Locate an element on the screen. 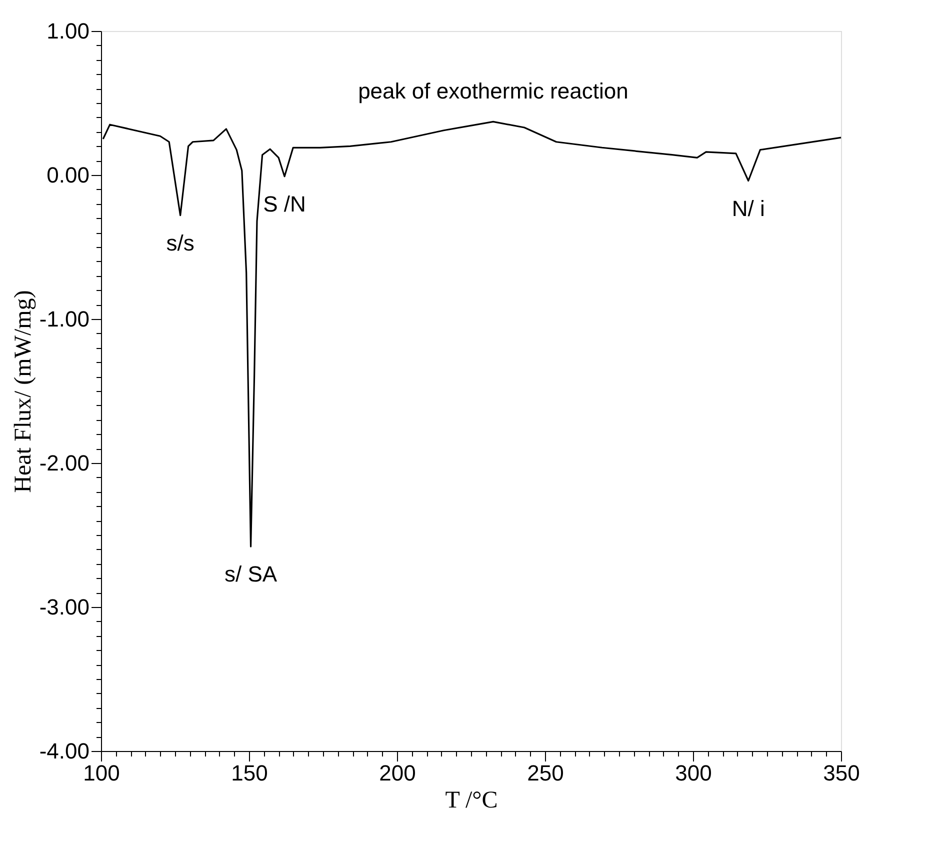 The height and width of the screenshot is (849, 934). annotation: peak of exothermic reaction is located at coordinates (493, 91).